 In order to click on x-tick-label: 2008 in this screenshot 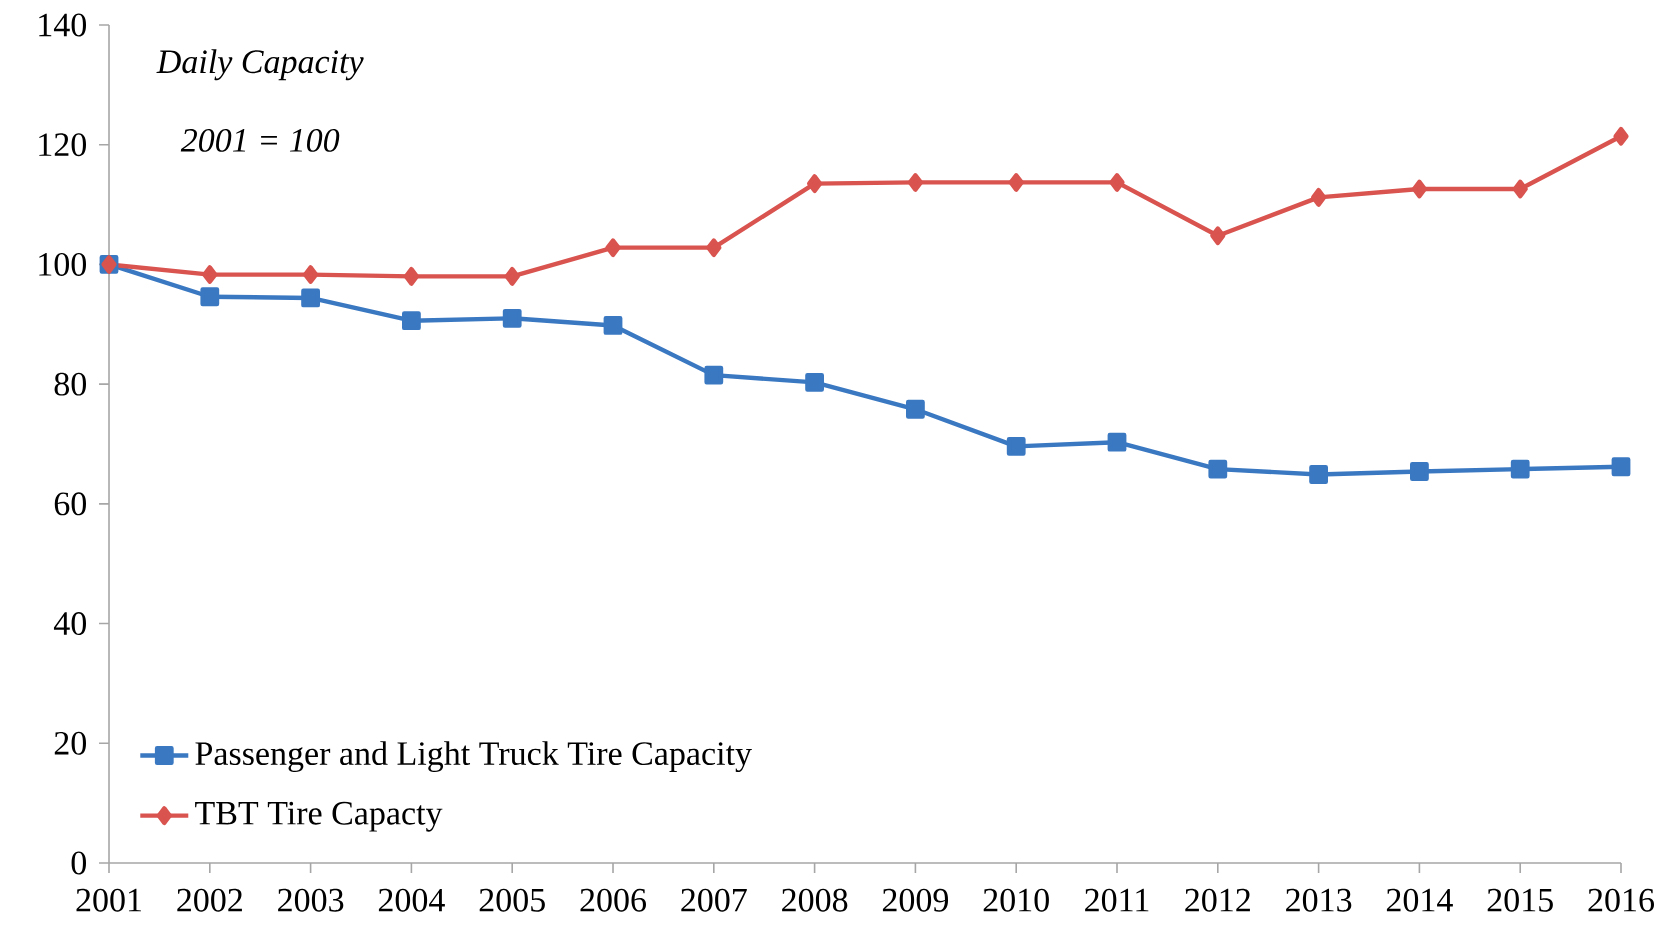, I will do `click(815, 900)`.